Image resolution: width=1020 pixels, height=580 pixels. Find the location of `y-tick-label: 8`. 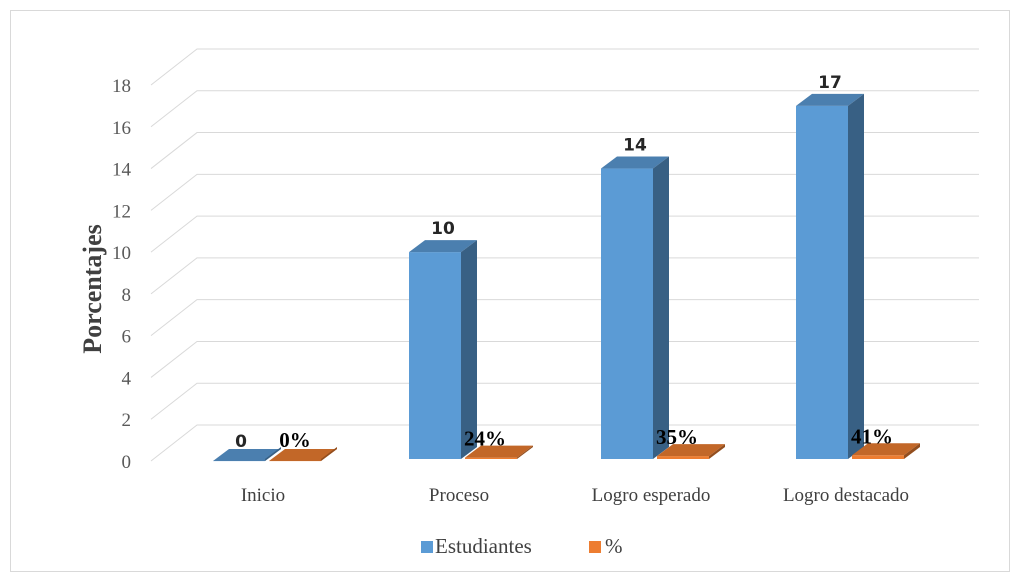

y-tick-label: 8 is located at coordinates (127, 295).